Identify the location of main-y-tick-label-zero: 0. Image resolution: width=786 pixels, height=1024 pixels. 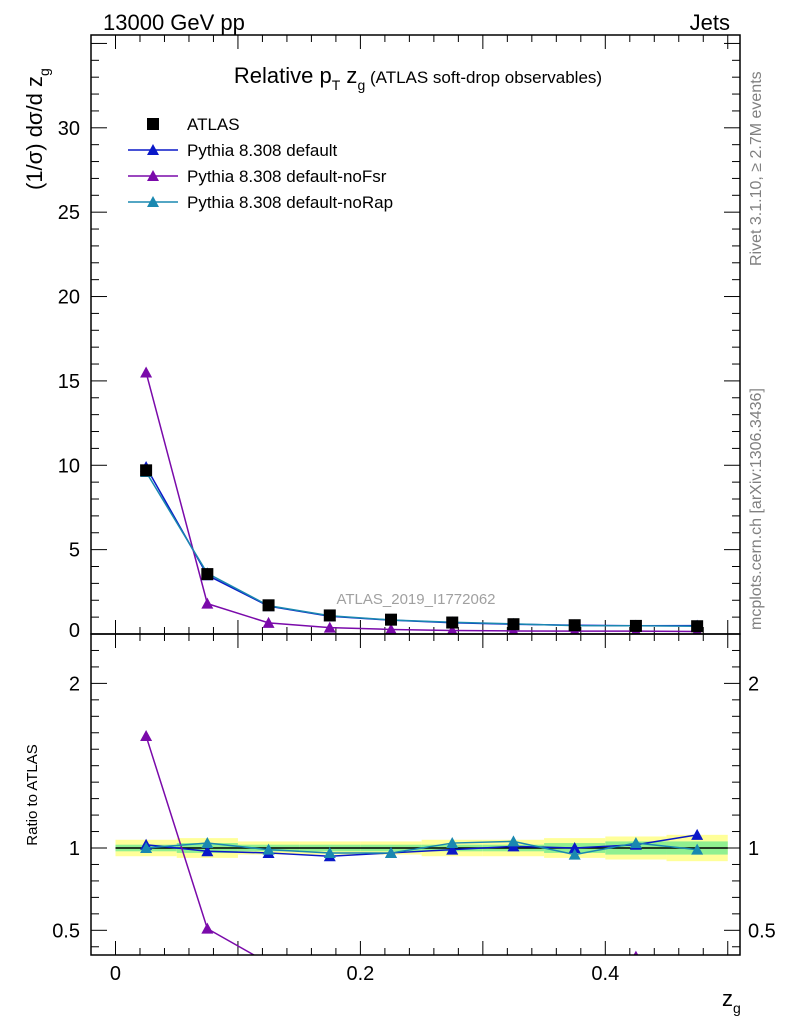
(74, 631).